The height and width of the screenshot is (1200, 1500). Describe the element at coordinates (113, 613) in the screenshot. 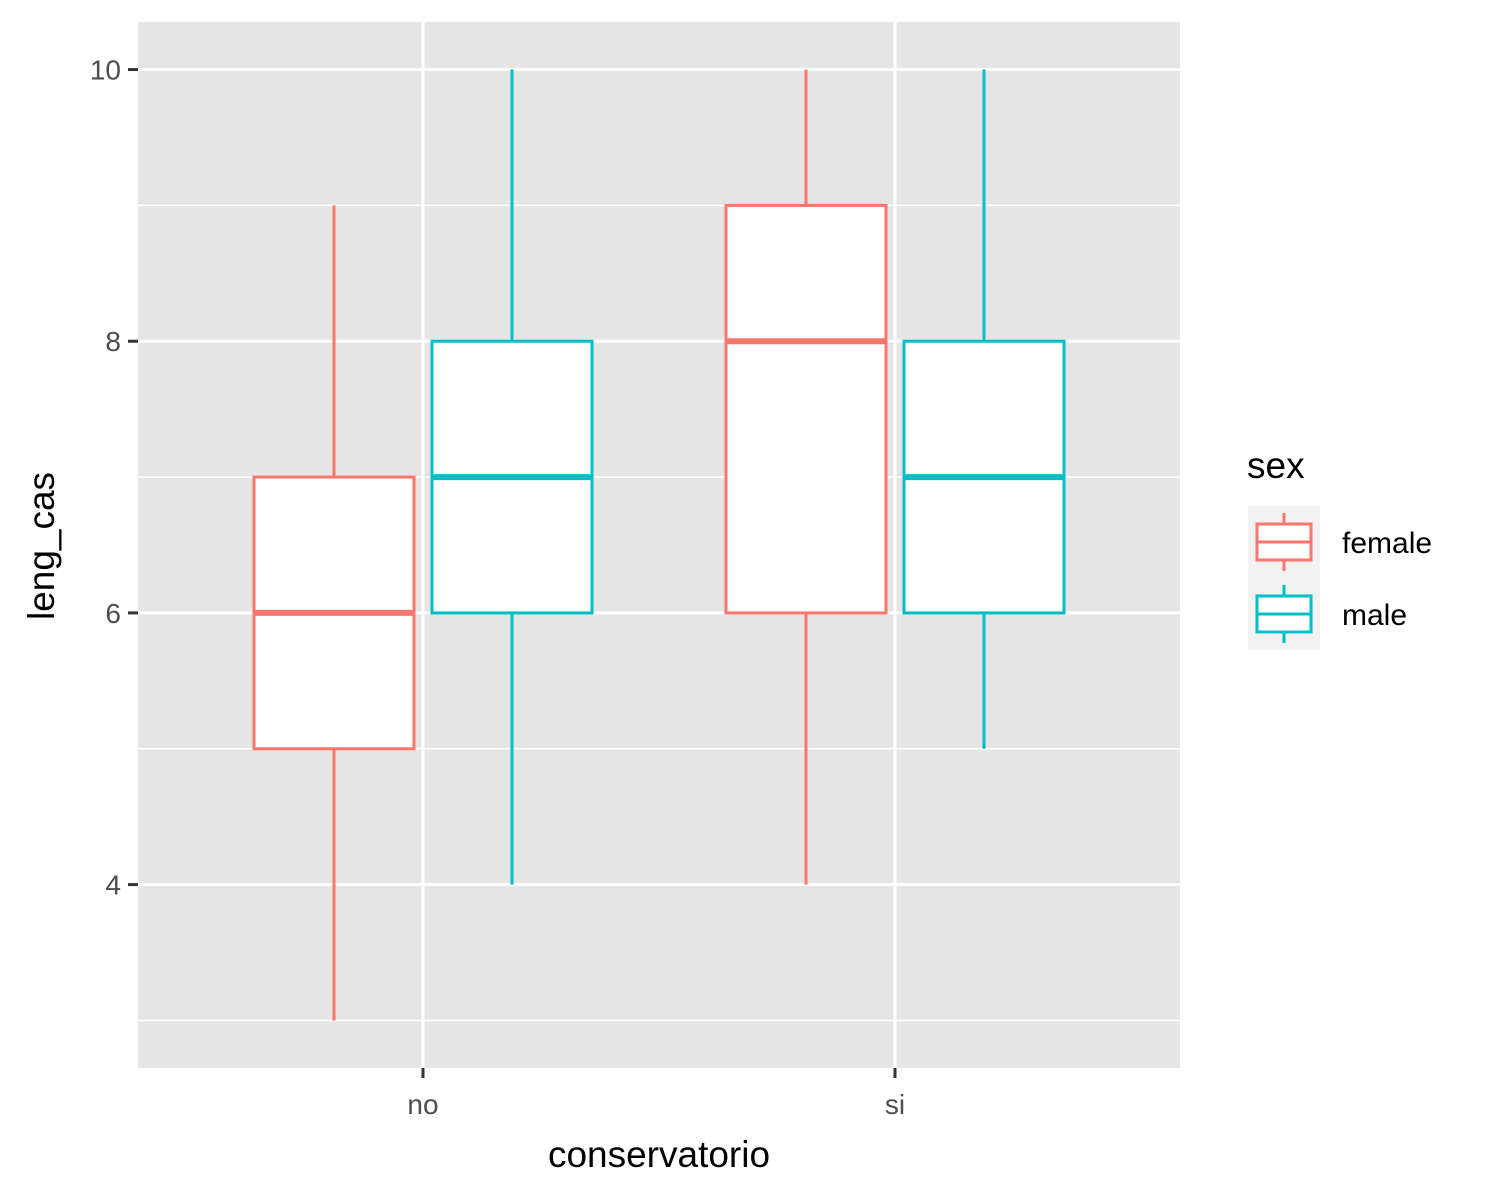

I see `y-tick-label: 6` at that location.